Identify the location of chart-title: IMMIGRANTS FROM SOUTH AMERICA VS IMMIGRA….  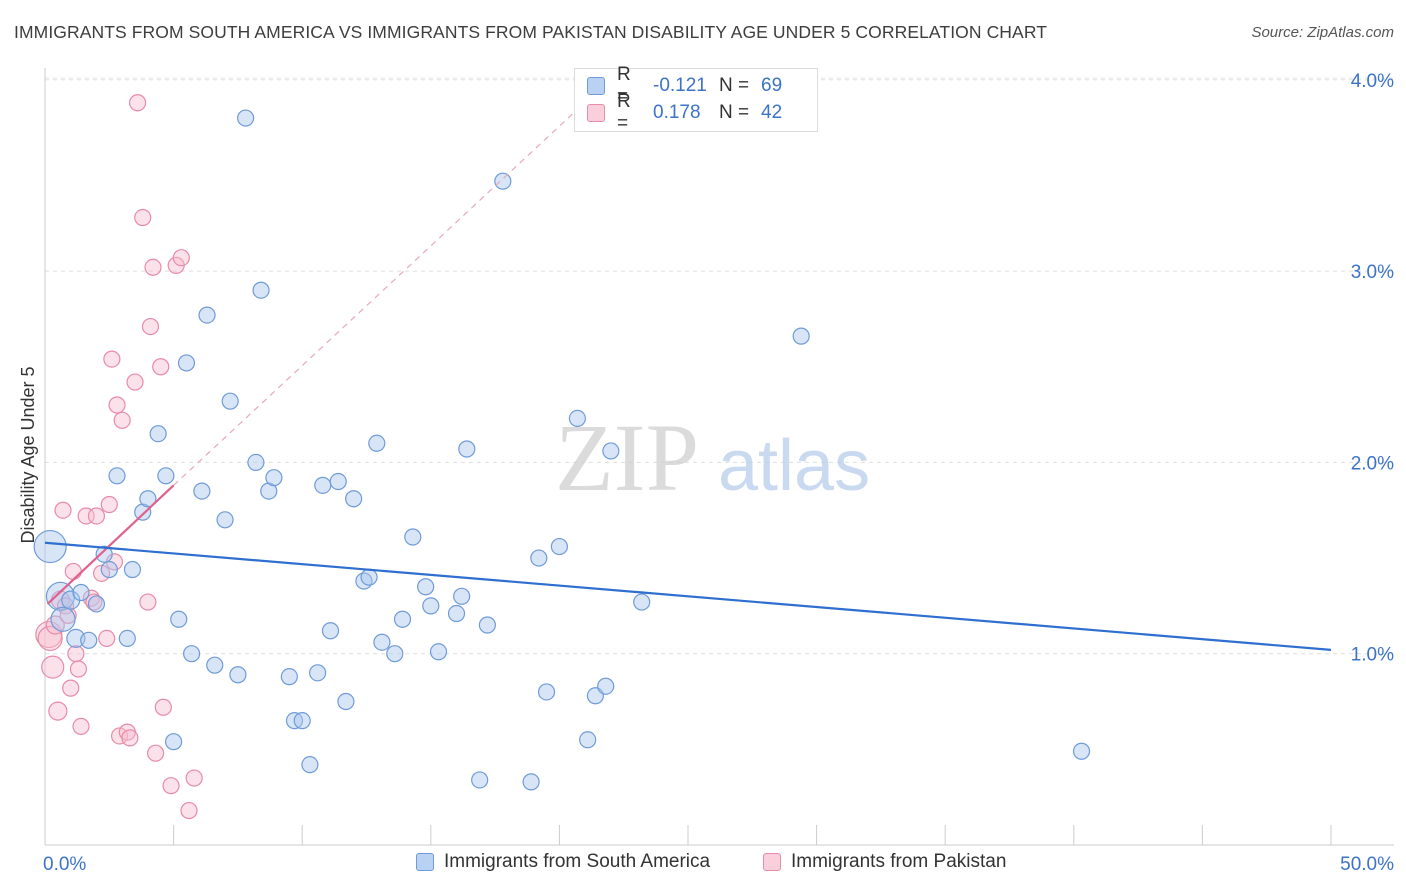
(531, 32).